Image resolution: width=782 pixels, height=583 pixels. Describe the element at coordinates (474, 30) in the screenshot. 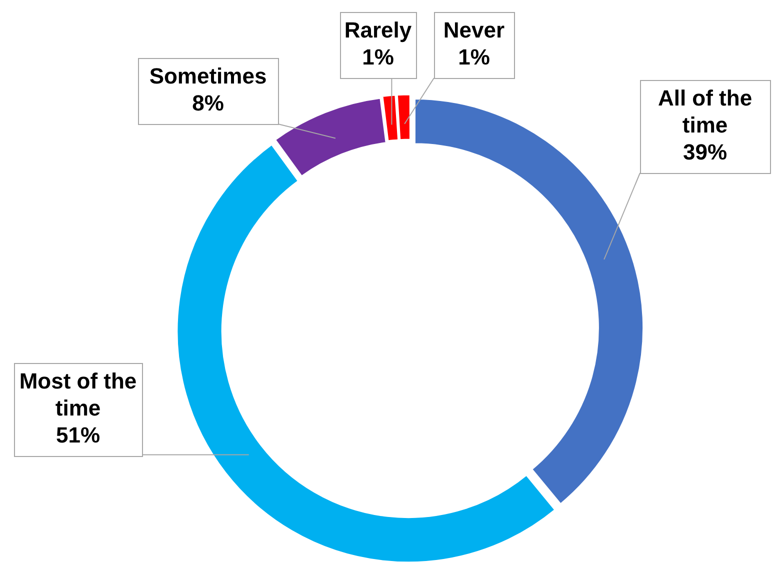

I see `slice-label: Never` at that location.